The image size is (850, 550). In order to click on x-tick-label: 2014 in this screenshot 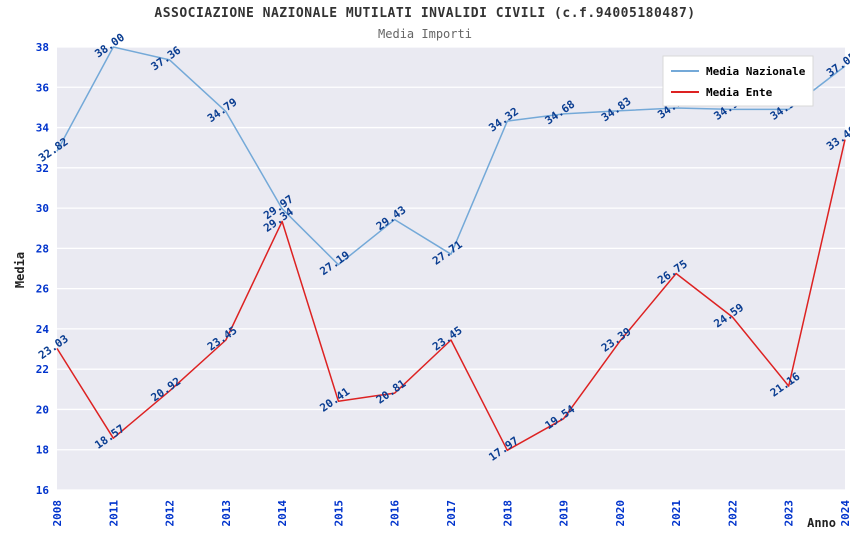, I will do `click(282, 513)`.